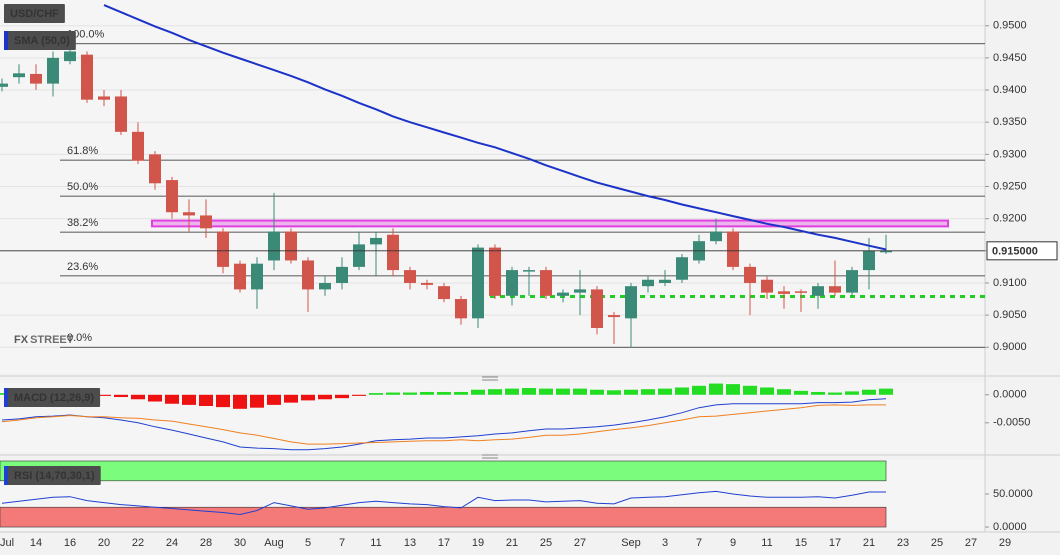 The height and width of the screenshot is (555, 1060). Describe the element at coordinates (801, 543) in the screenshot. I see `x-tick-label: 15` at that location.